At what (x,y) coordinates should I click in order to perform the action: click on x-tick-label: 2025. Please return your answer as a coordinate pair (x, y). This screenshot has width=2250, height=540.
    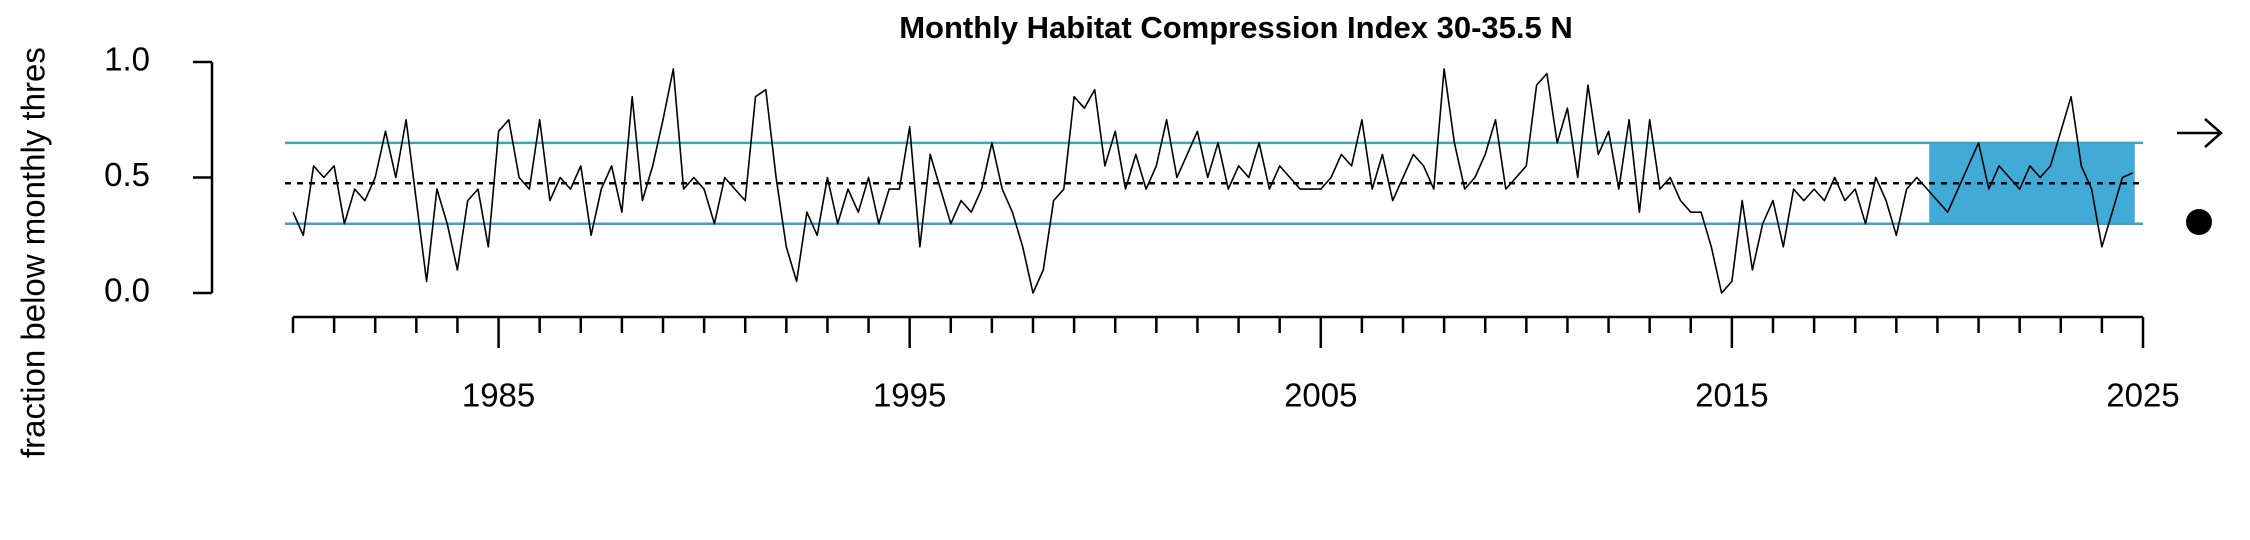
    Looking at the image, I should click on (2142, 395).